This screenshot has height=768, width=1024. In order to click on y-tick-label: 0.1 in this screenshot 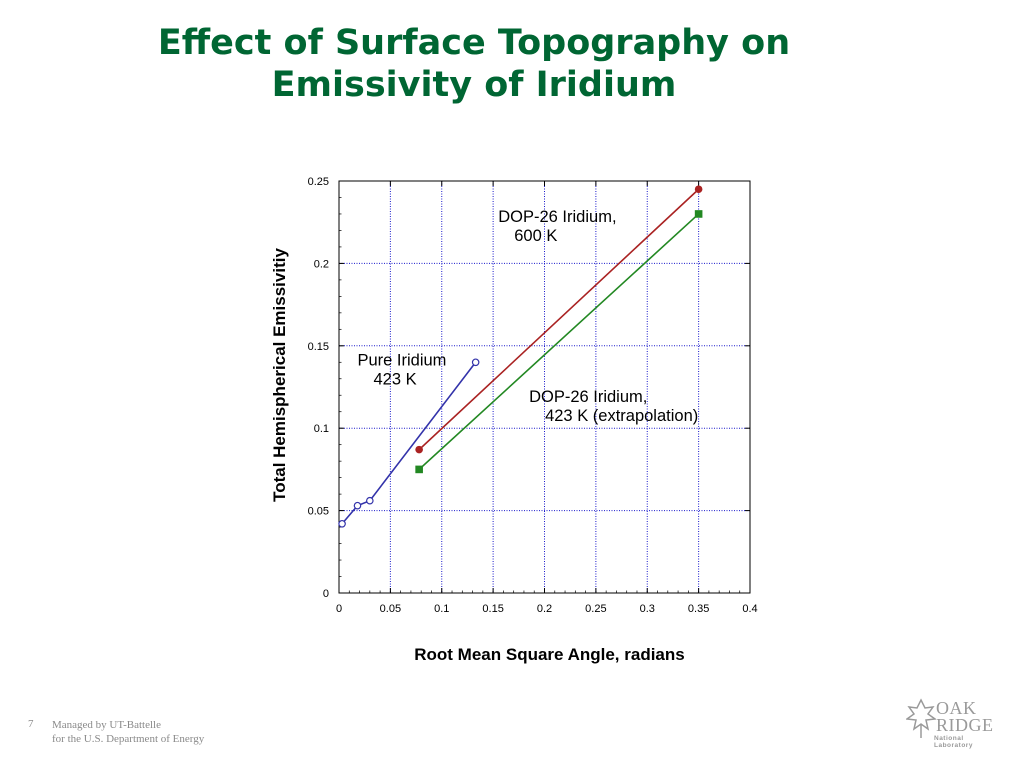, I will do `click(321, 429)`.